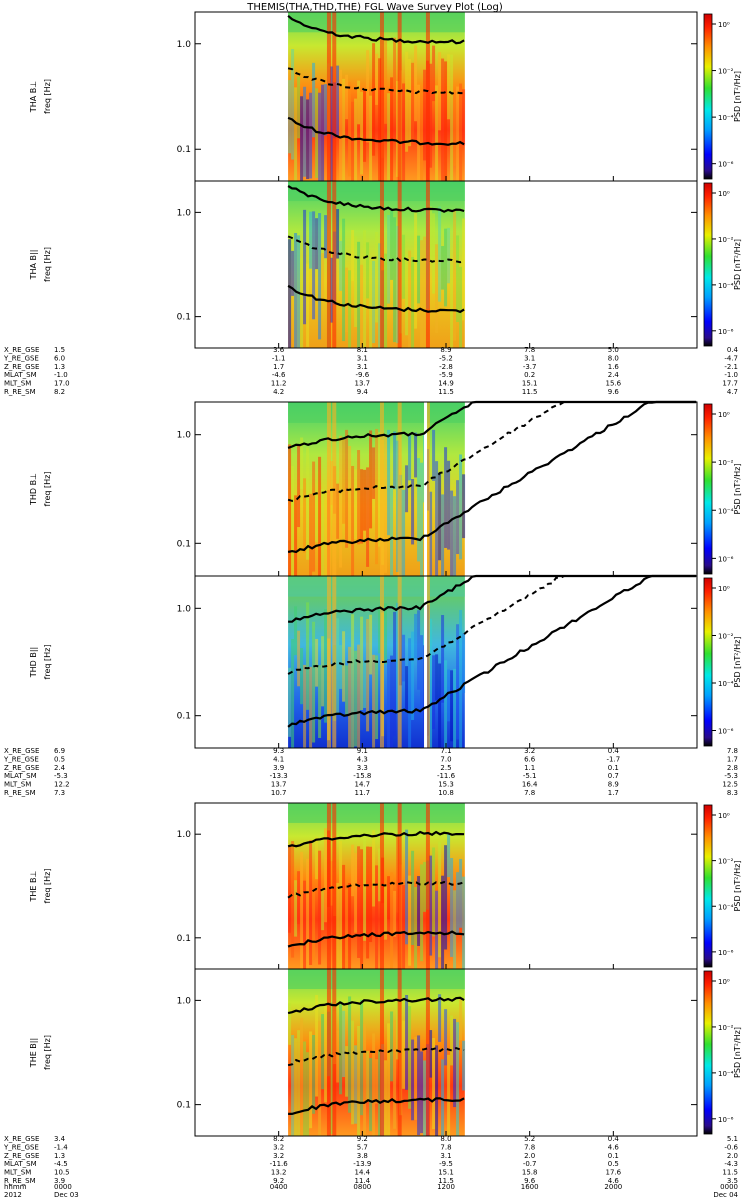  I want to click on ephemeris-value: -1.4, so click(61, 1147).